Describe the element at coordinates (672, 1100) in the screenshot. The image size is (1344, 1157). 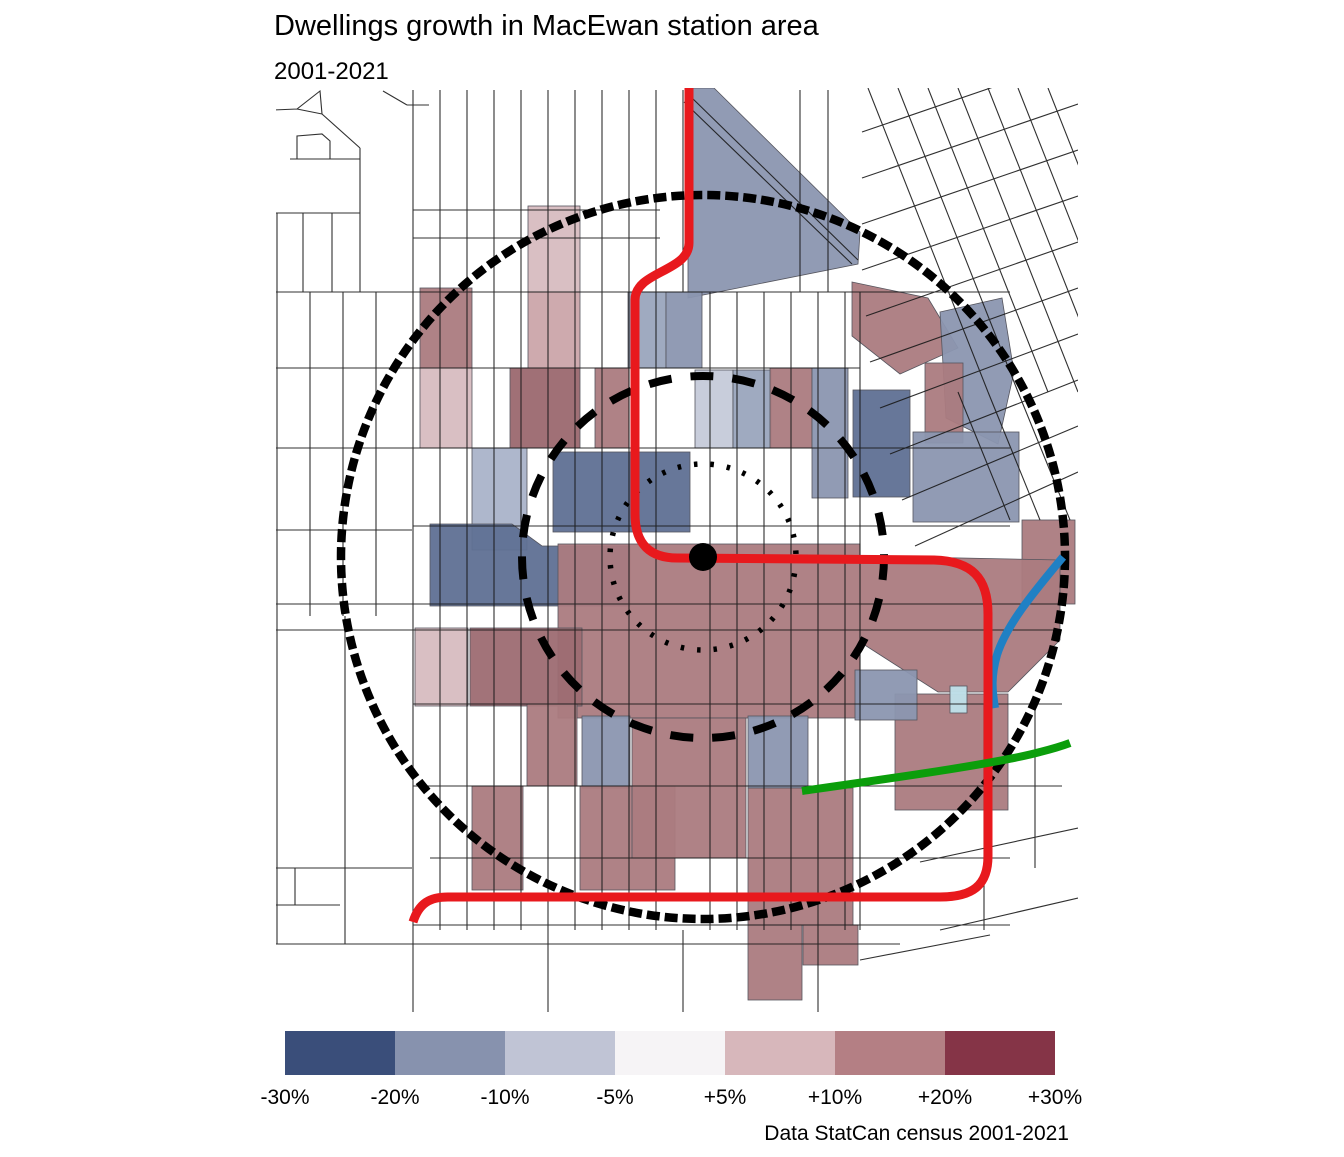
I see `legend-tick-labels: -30% -20% -10% -5% +5% +10% +20% +30%` at that location.